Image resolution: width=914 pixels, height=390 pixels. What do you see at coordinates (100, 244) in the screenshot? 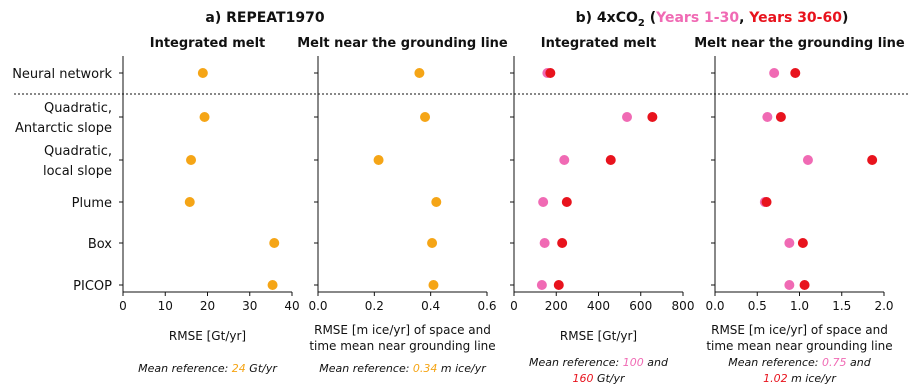
I see `category-label: Box` at bounding box center [100, 244].